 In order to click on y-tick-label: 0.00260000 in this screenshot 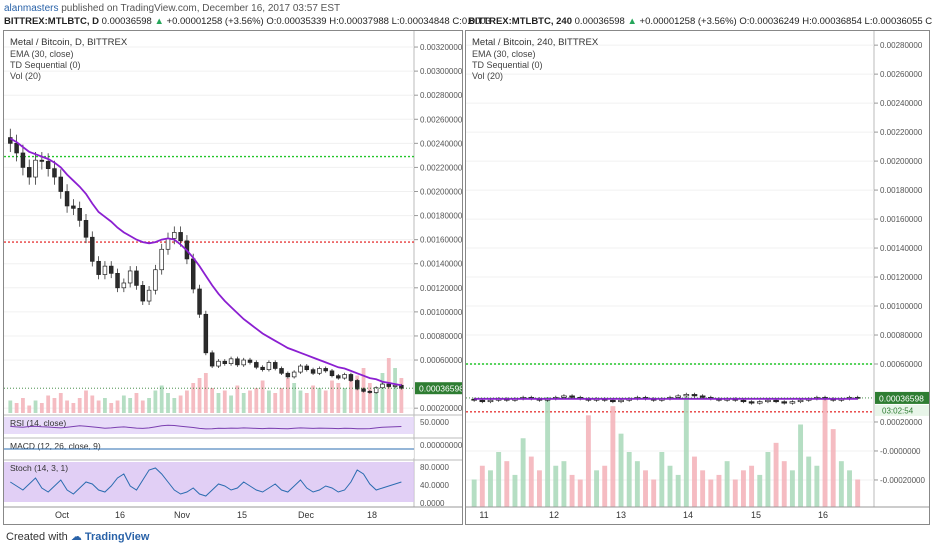, I will do `click(901, 74)`.